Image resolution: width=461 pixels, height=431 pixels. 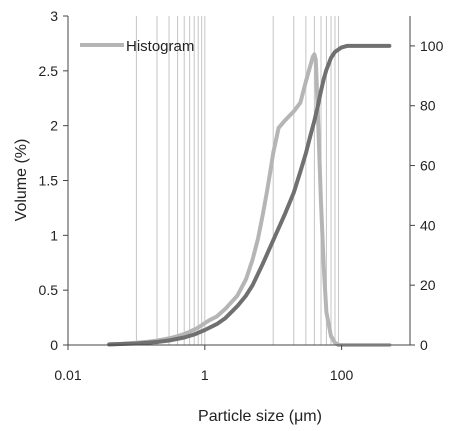 I want to click on y2-tick-label-3: 60, so click(x=428, y=166).